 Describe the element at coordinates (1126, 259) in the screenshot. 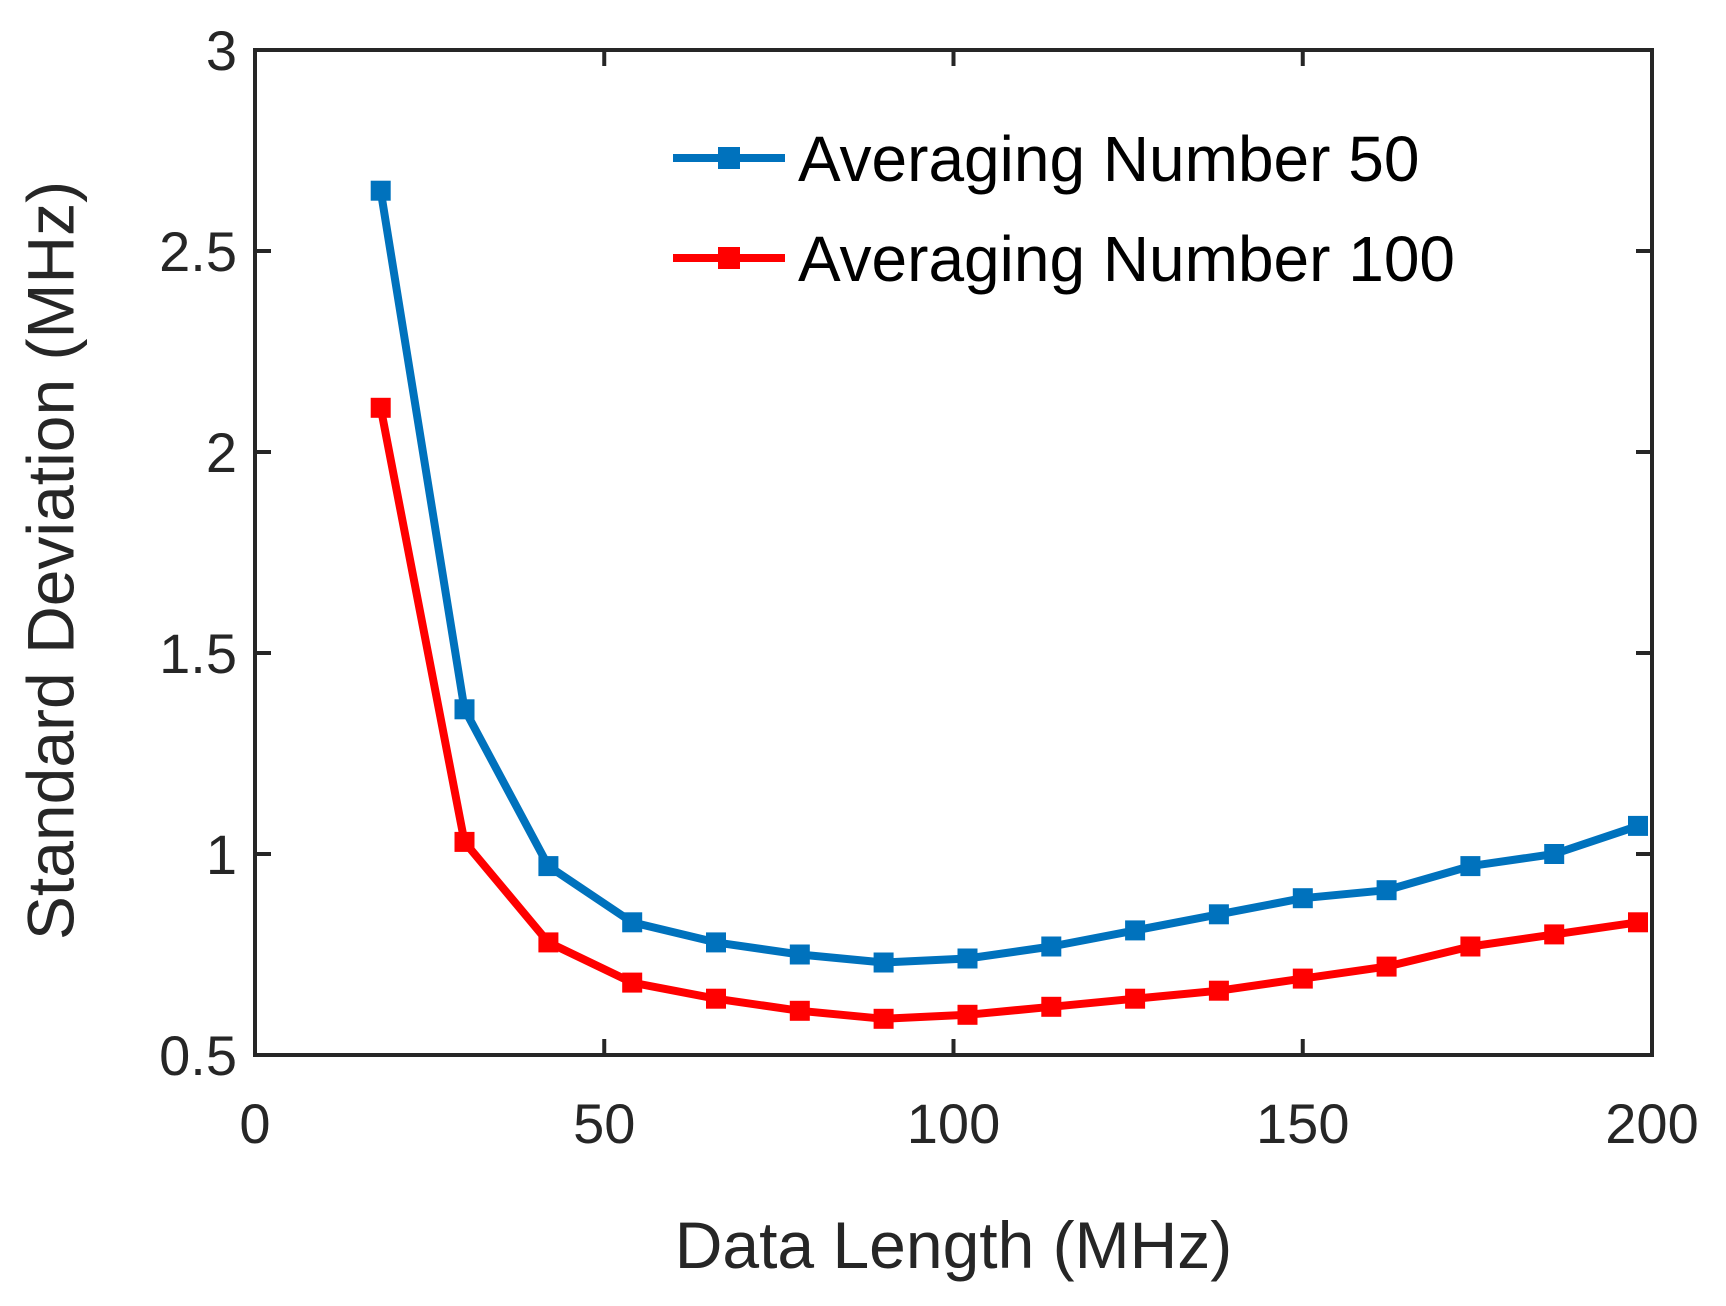

I see `legend-label-2: Averaging Number 100` at that location.